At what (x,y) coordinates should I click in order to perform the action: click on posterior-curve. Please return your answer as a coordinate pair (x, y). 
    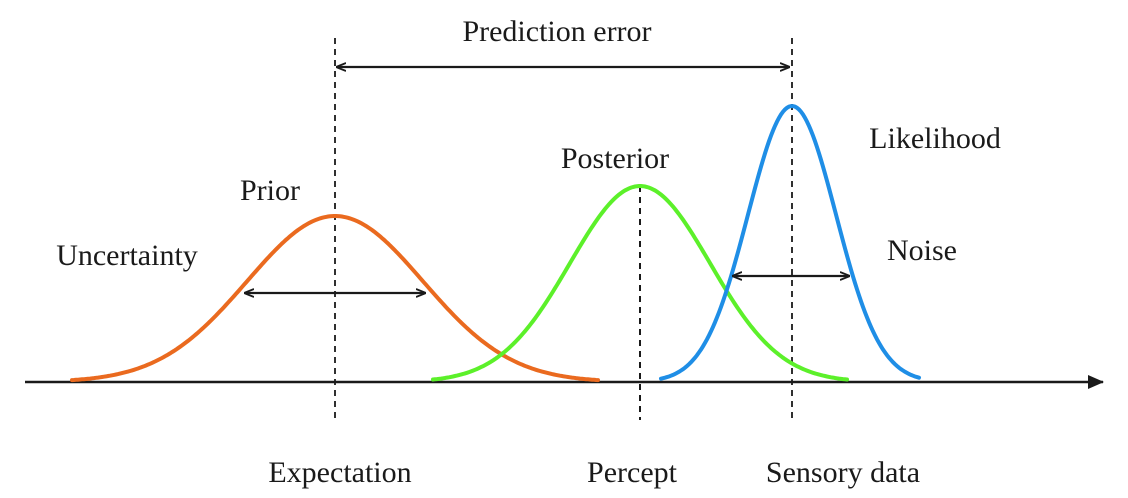
    Looking at the image, I should click on (640, 283).